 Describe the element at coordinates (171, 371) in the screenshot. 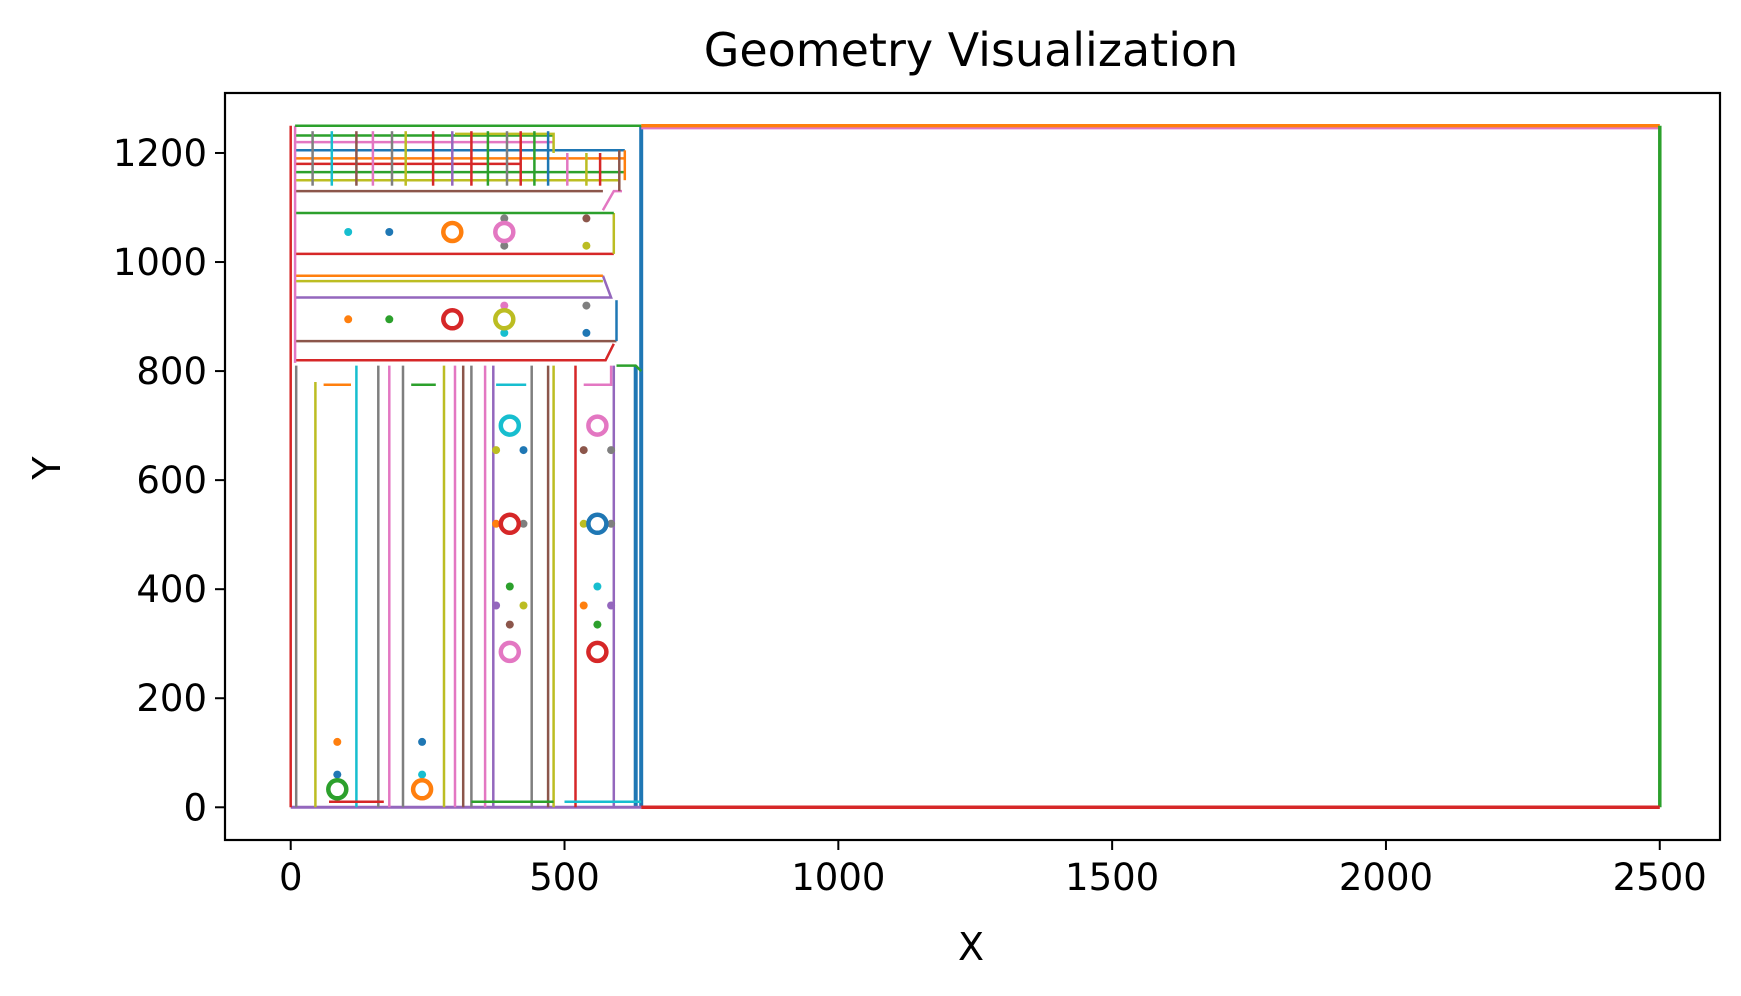

I see `y-tick-label-4: 800` at that location.